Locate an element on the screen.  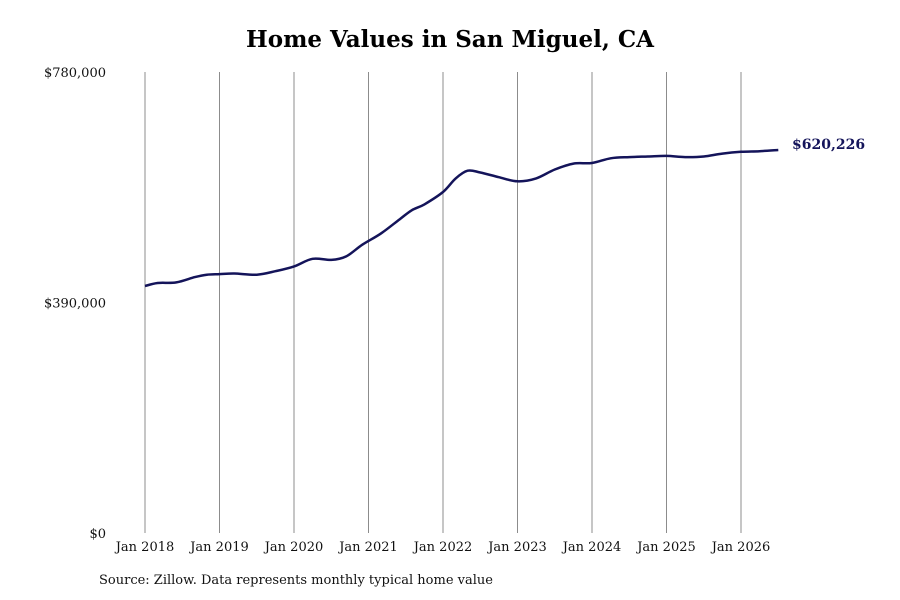
y-tick-label: $390,000 is located at coordinates (75, 304).